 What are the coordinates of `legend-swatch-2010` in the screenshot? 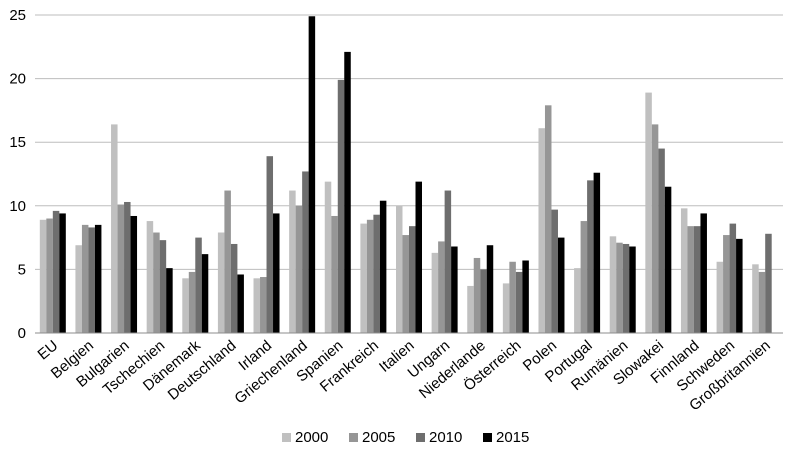 It's located at (420, 437).